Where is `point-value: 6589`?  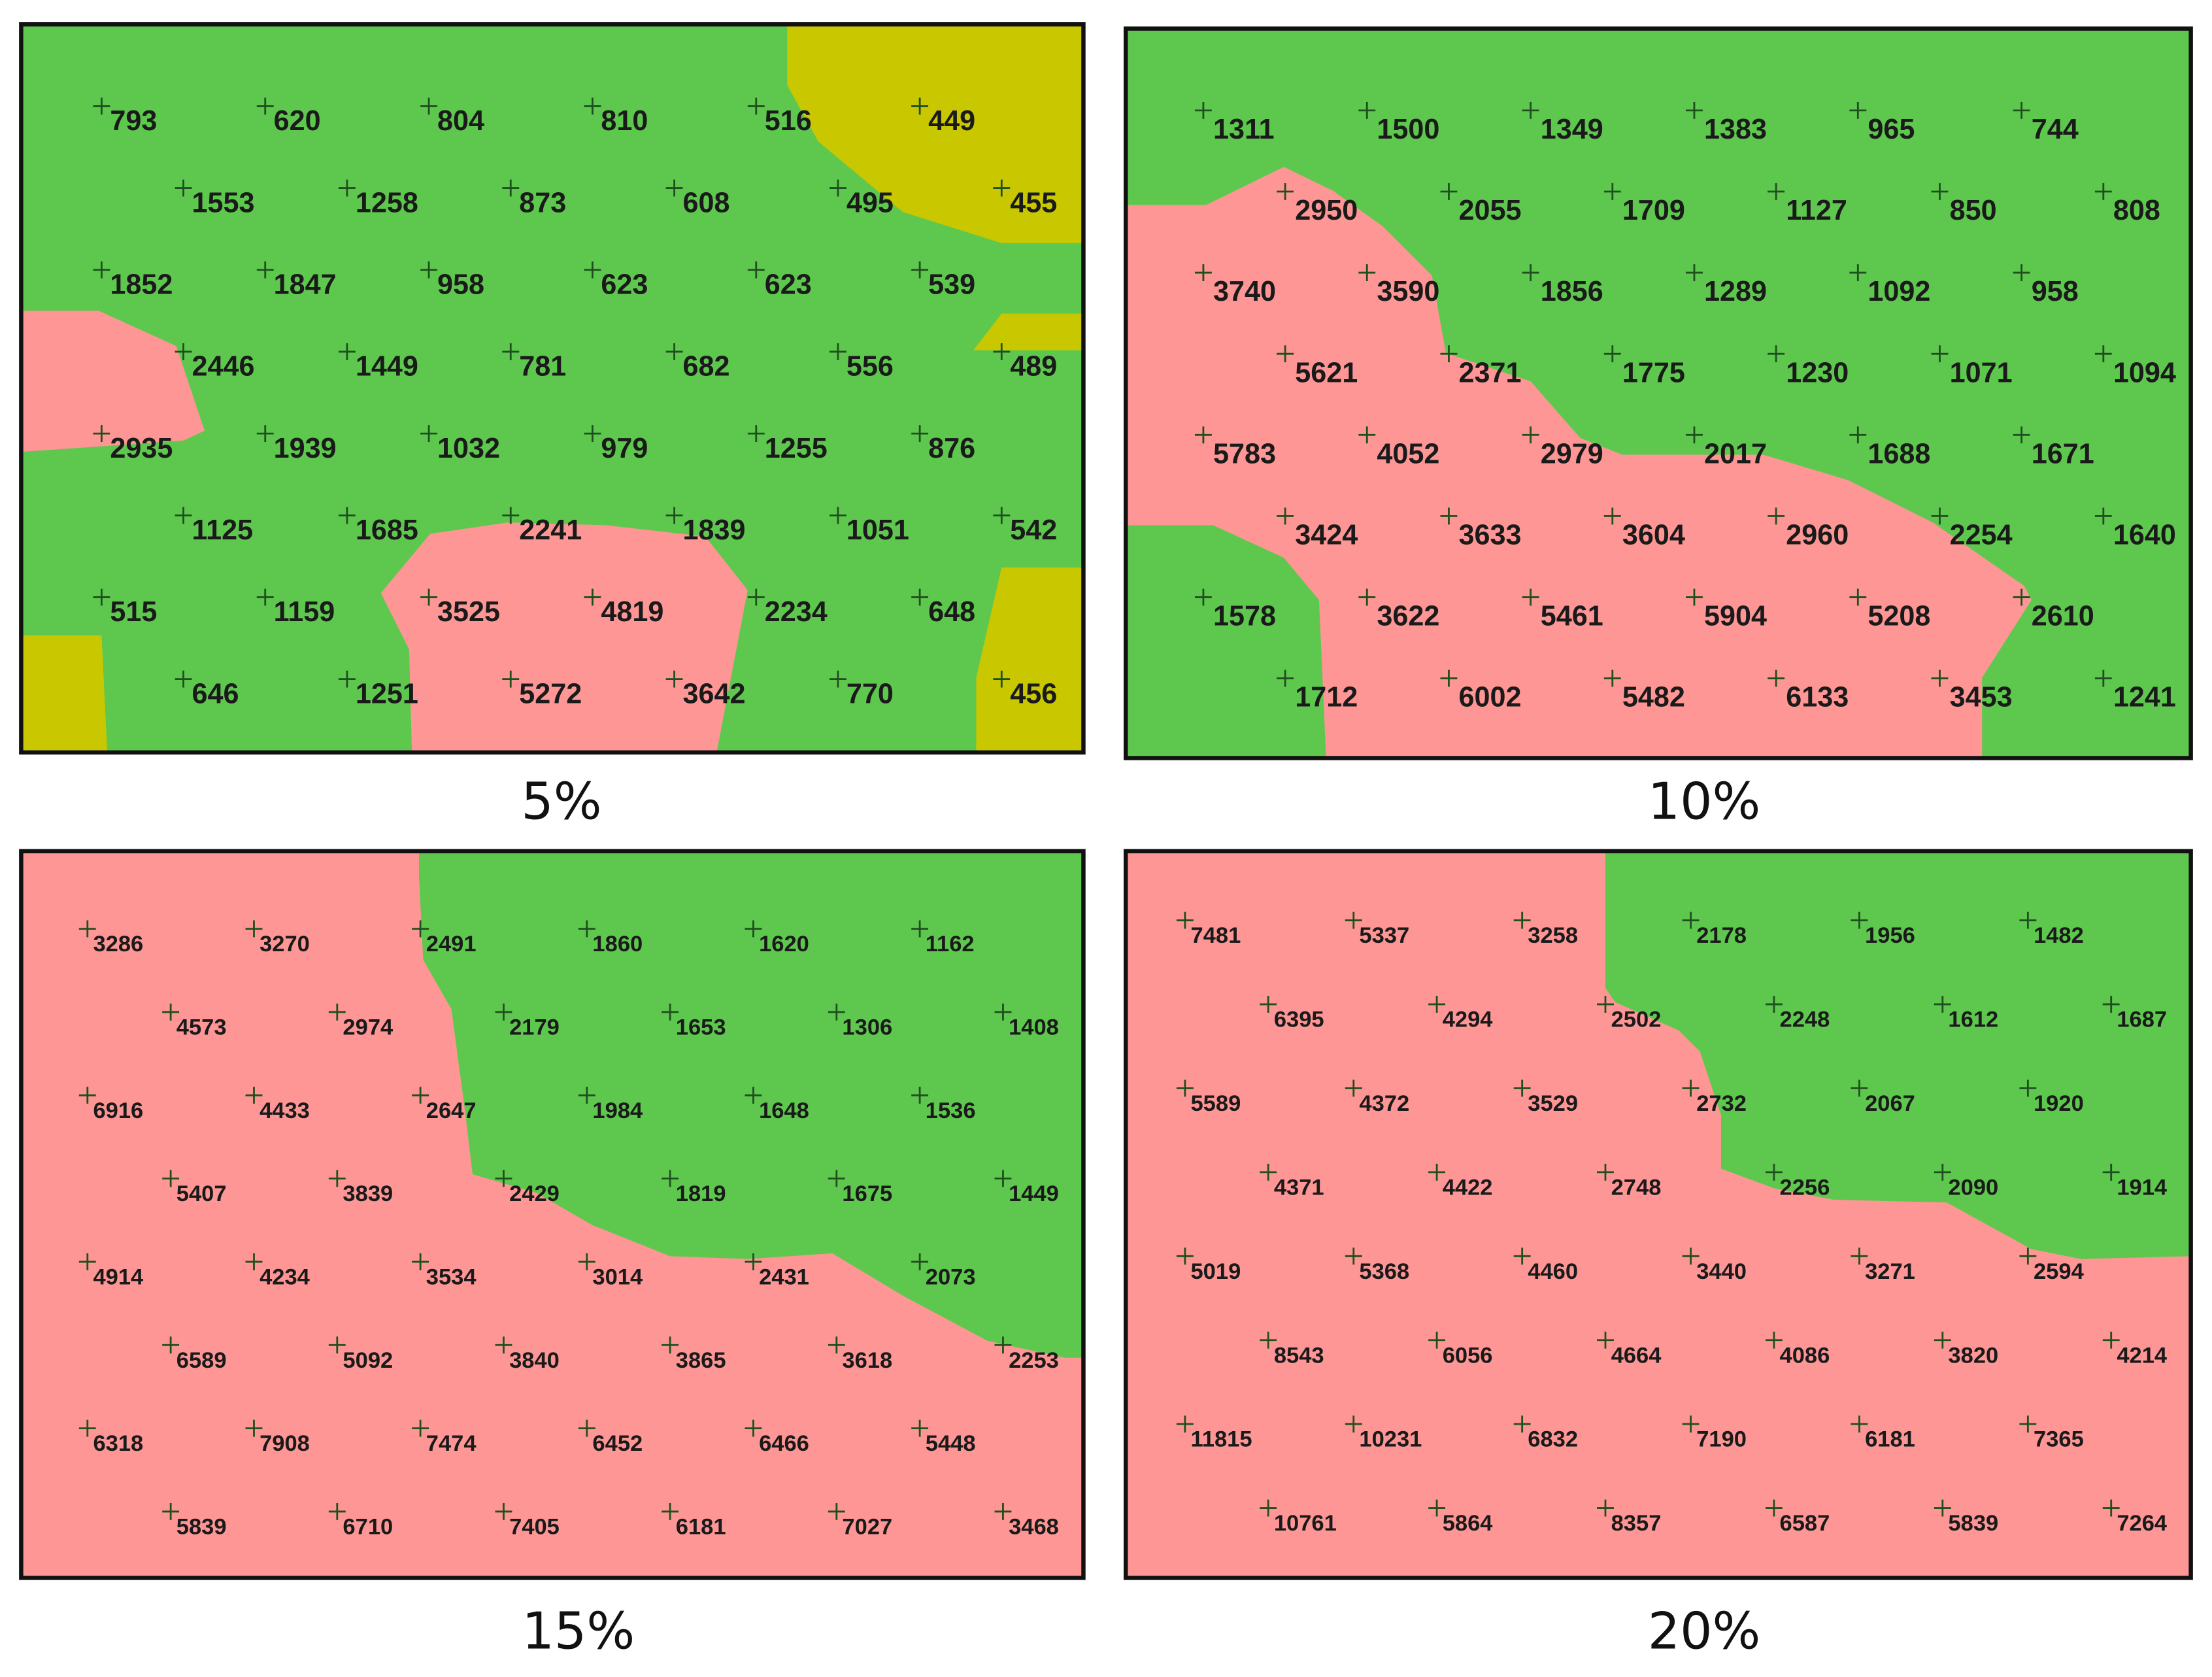
point-value: 6589 is located at coordinates (201, 1360).